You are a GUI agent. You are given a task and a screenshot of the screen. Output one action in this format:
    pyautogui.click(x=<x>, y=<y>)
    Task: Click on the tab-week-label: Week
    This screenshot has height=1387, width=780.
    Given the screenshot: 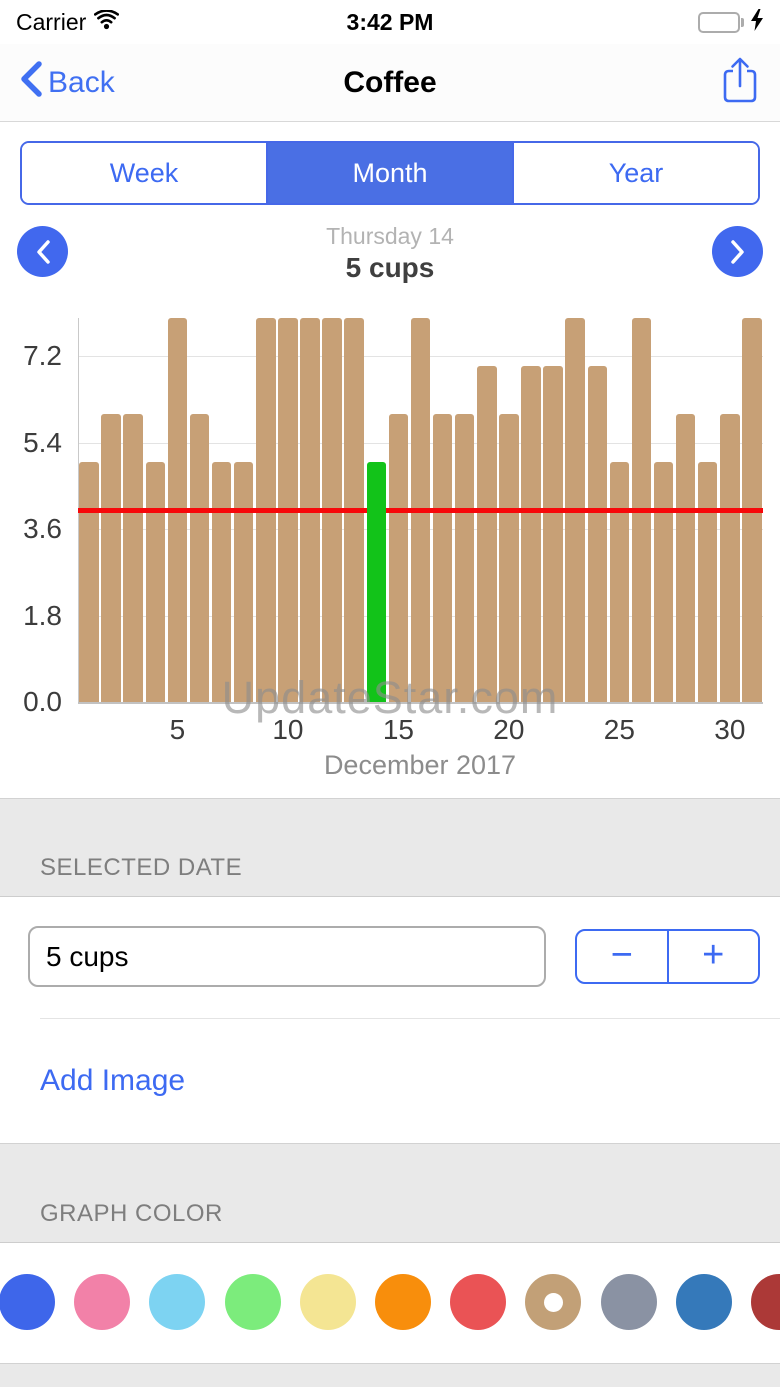 What is the action you would take?
    pyautogui.click(x=144, y=172)
    